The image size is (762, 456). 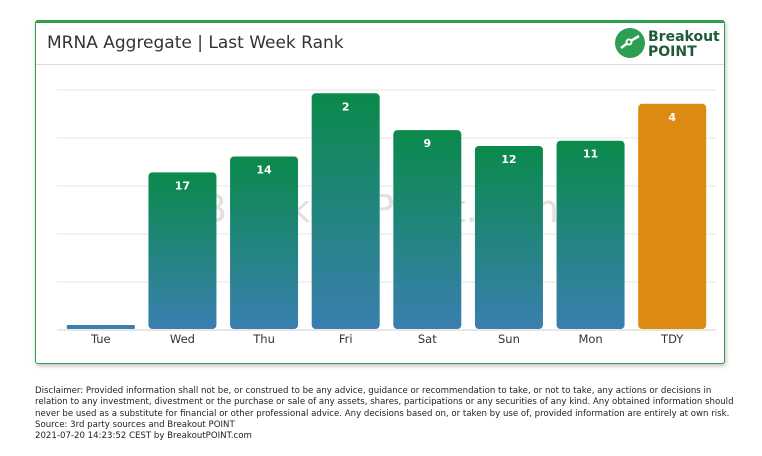 I want to click on bar-fri, so click(x=345, y=211).